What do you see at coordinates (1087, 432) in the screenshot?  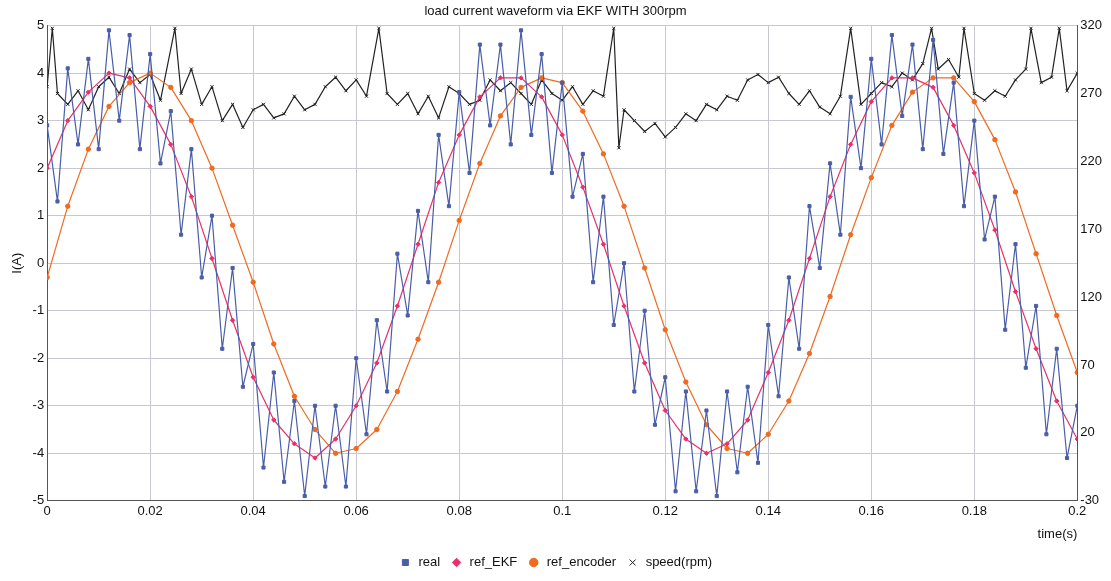 I see `y2-tick-label: 20` at bounding box center [1087, 432].